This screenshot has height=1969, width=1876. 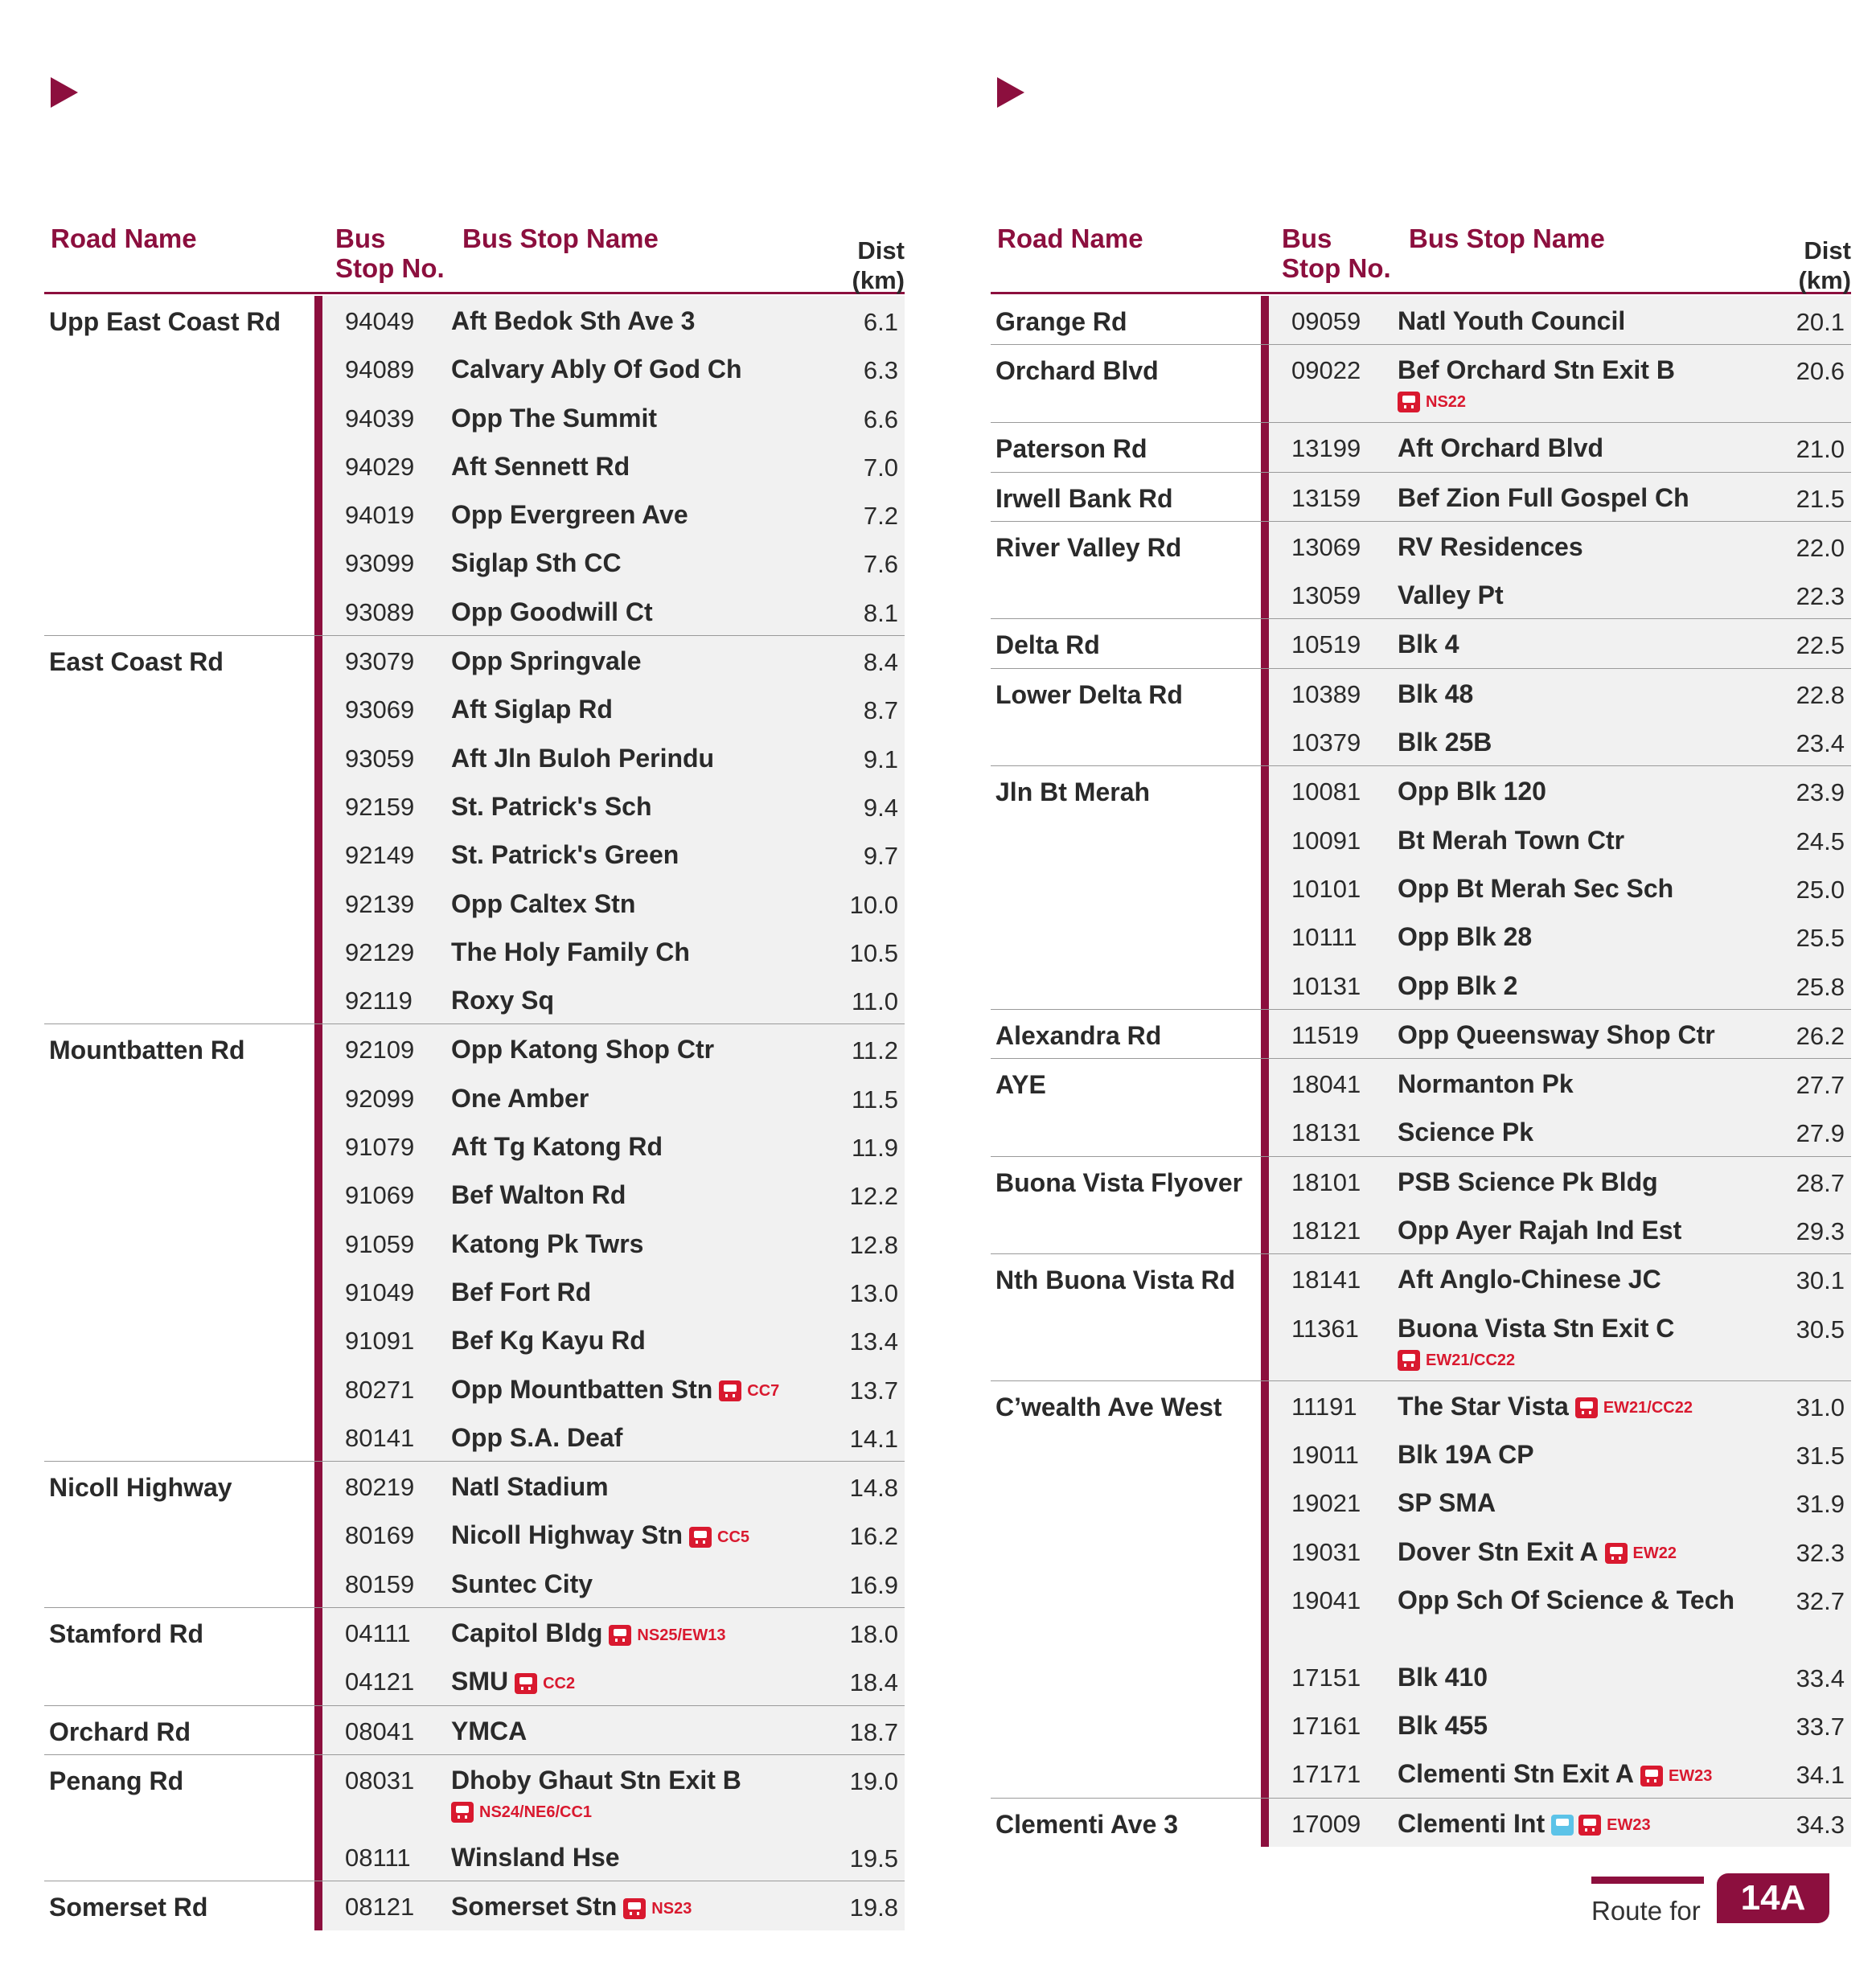 I want to click on bus-stop-number: 11191, so click(x=1324, y=1406).